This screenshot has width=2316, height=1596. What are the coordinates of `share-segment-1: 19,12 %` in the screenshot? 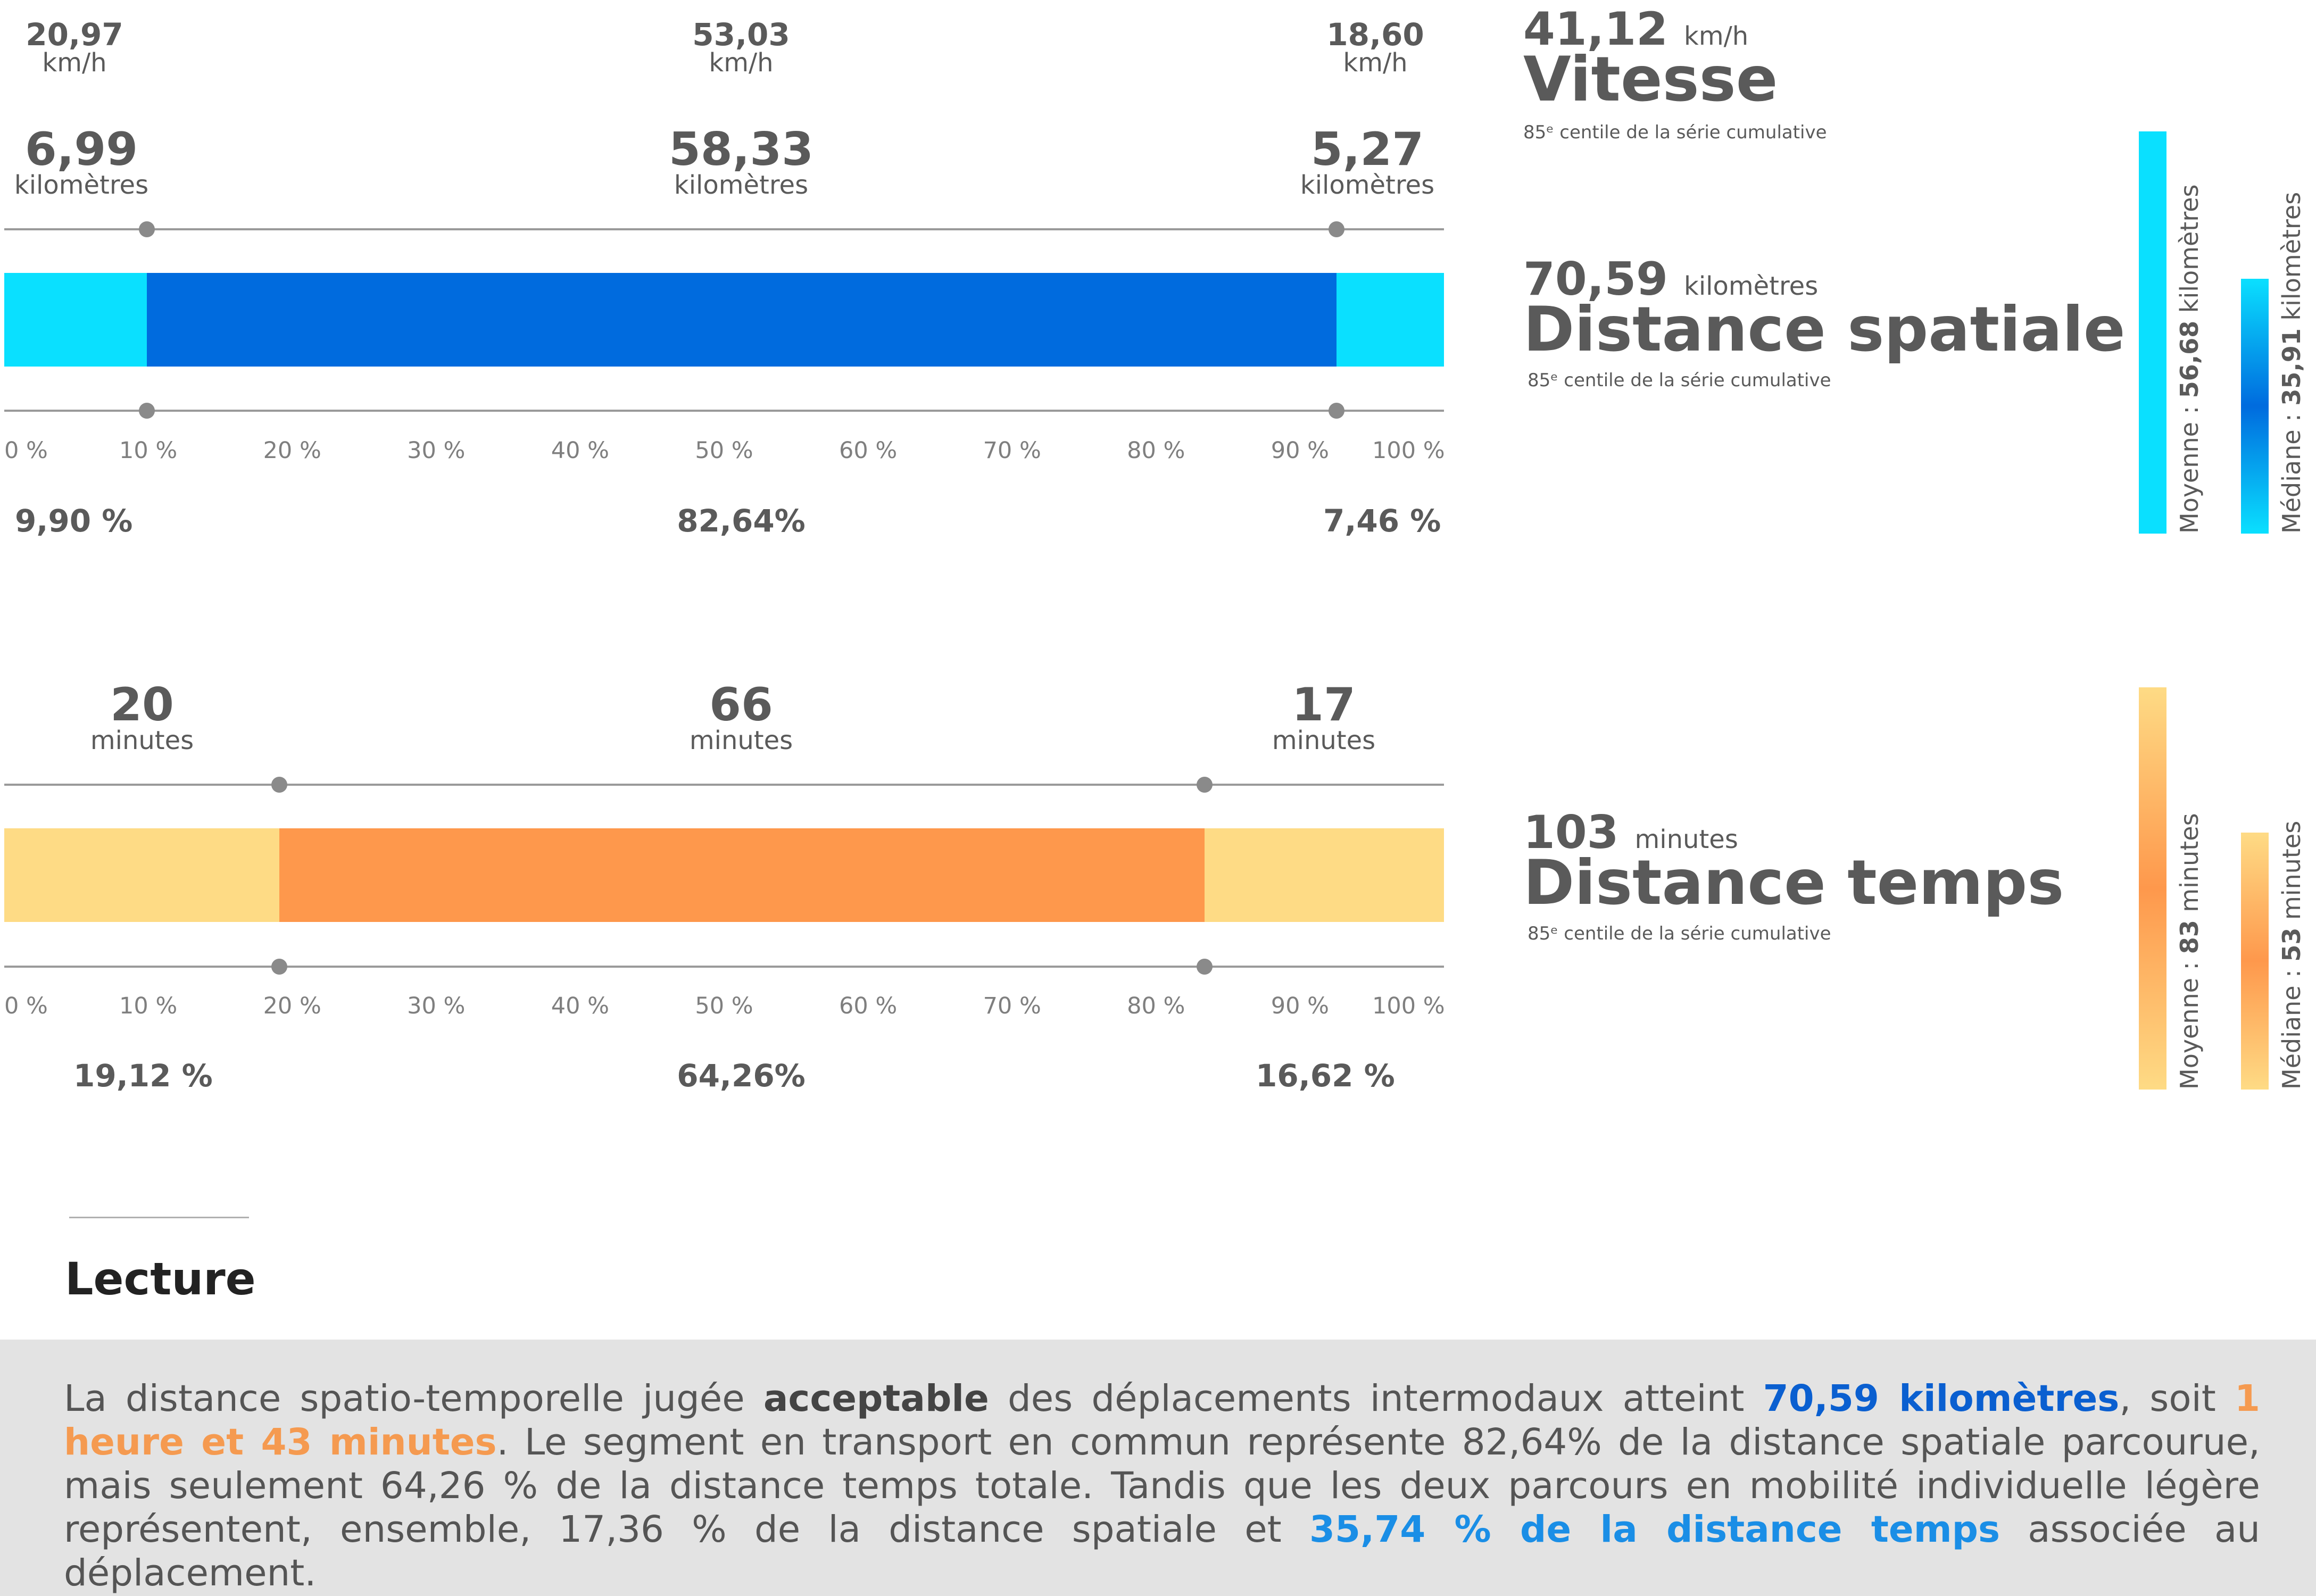 It's located at (143, 1076).